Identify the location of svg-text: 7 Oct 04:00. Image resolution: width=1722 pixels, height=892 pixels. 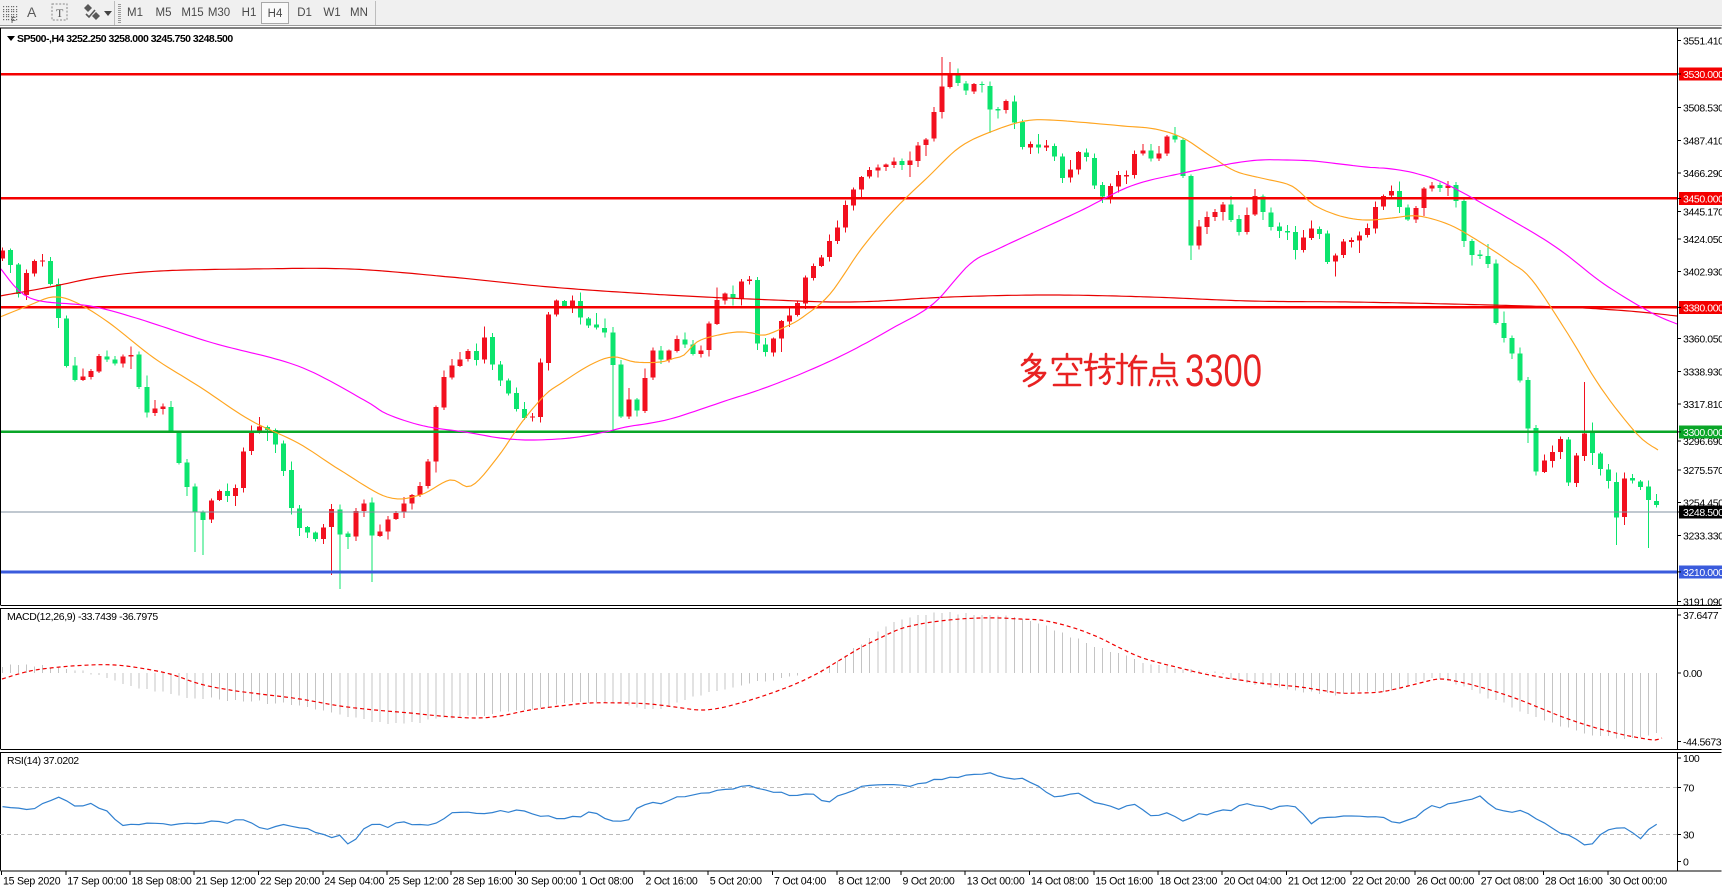
(800, 882).